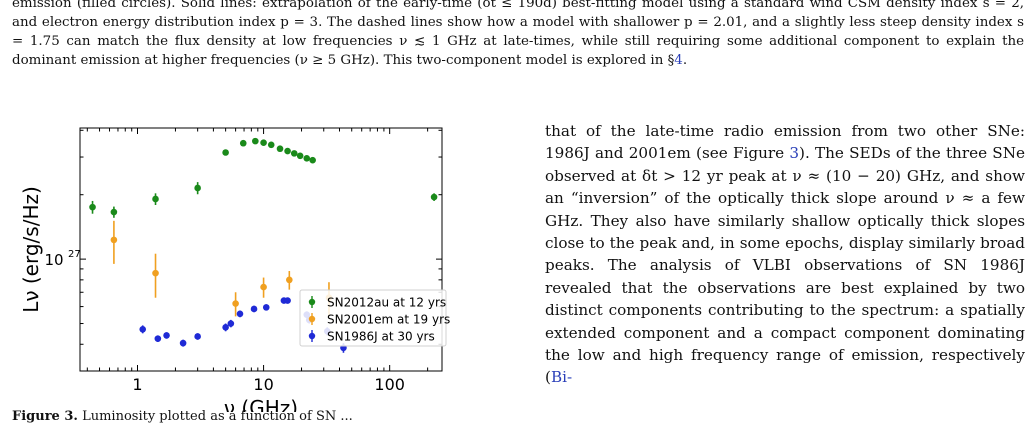 This screenshot has width=1036, height=427. What do you see at coordinates (137, 384) in the screenshot?
I see `x-tick-label: 1` at bounding box center [137, 384].